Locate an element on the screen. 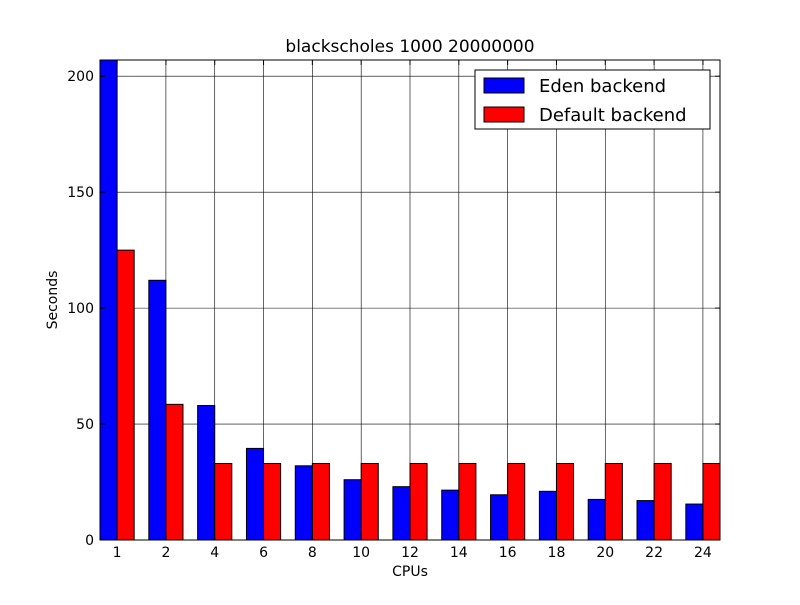 This screenshot has width=800, height=605. x-tick-label: 6 is located at coordinates (263, 553).